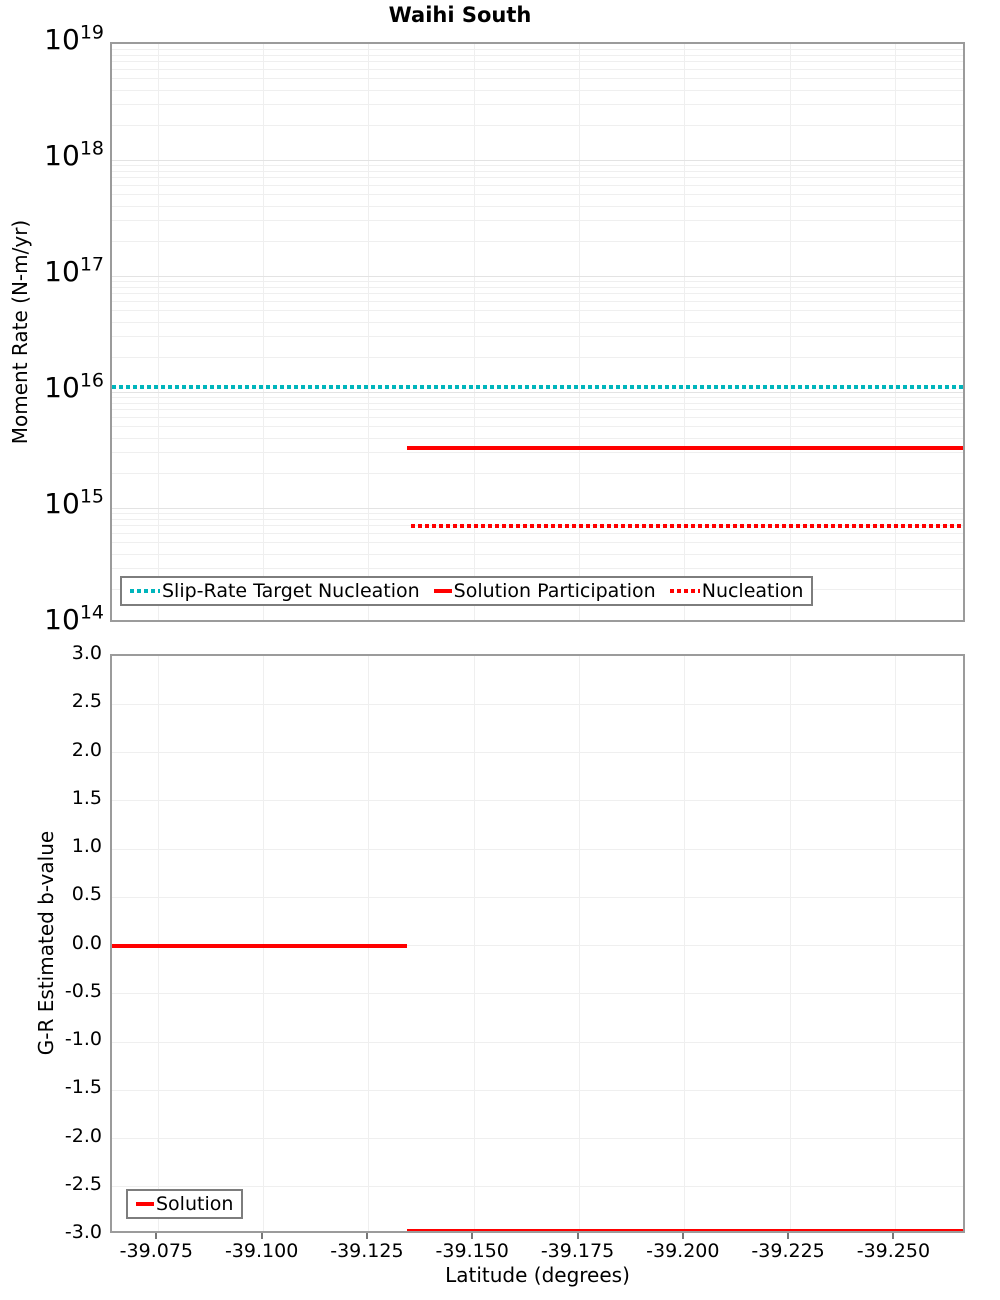 The height and width of the screenshot is (1300, 1000). What do you see at coordinates (537, 1275) in the screenshot?
I see `latitude-axis-label: Latitude (degrees)` at bounding box center [537, 1275].